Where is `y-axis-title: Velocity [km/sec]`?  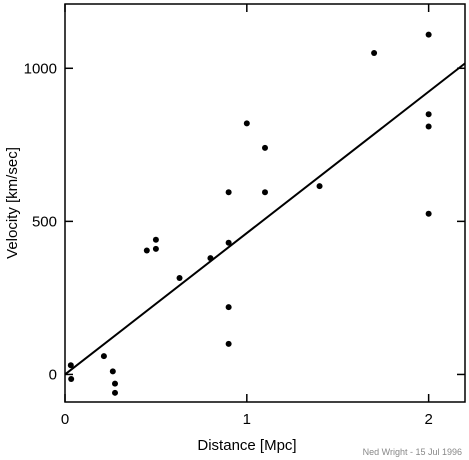 y-axis-title: Velocity [km/sec] is located at coordinates (12, 203).